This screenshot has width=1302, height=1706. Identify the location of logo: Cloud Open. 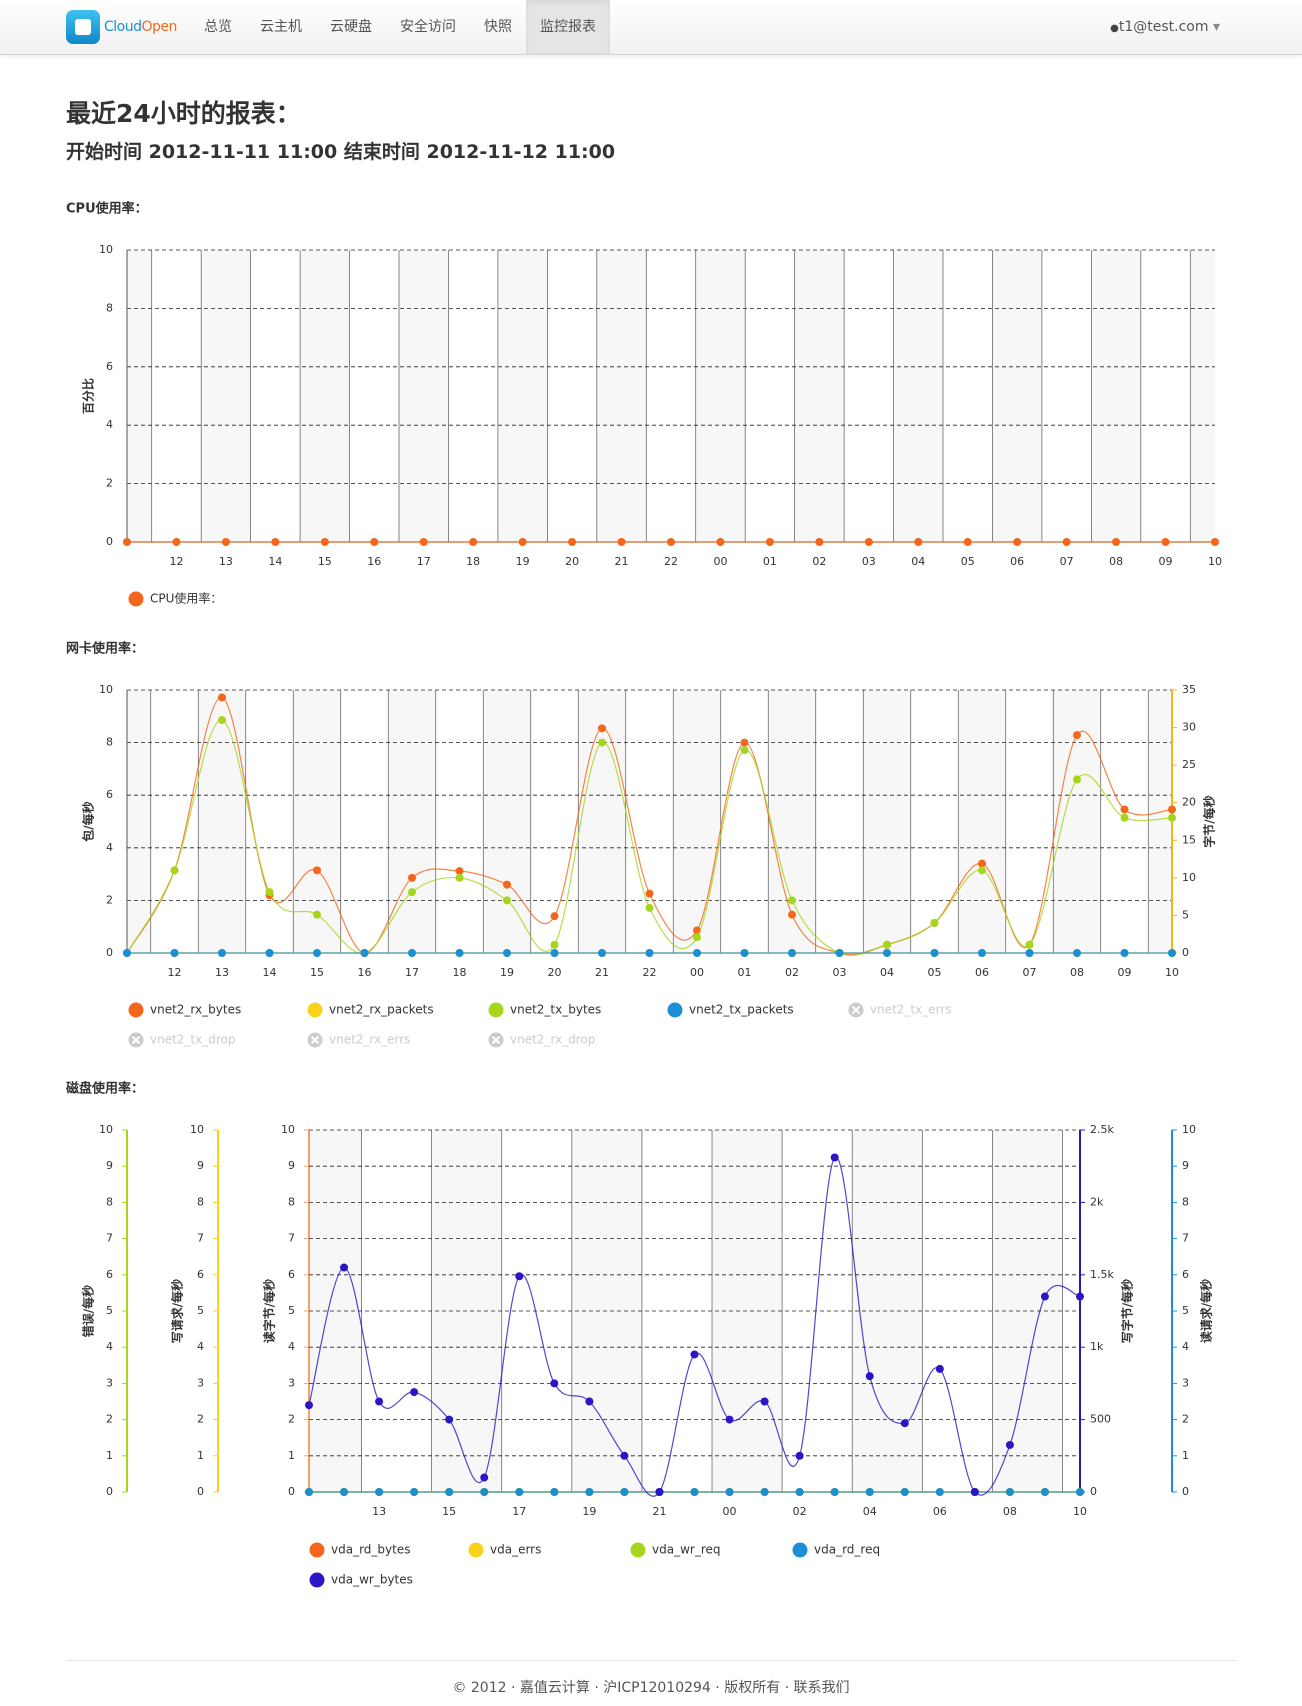
(121, 27).